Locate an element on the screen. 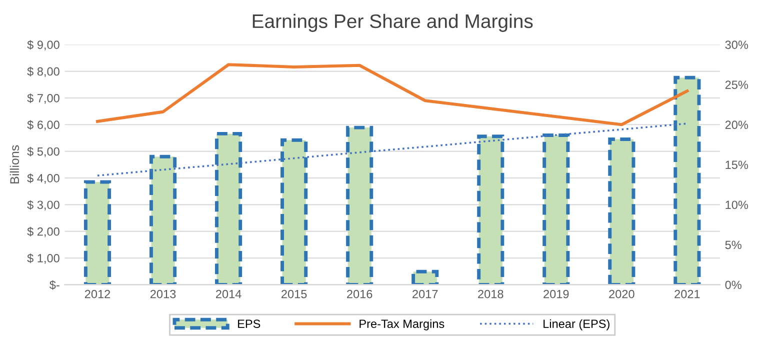  y-tick-label: $- is located at coordinates (55, 285).